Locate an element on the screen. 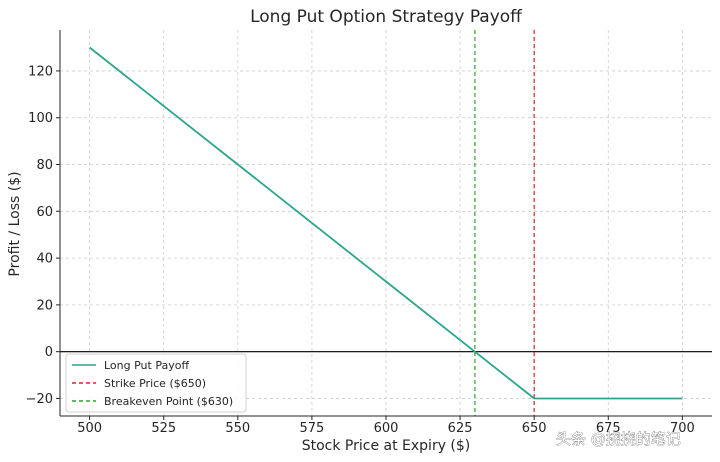  legend-box is located at coordinates (156, 383).